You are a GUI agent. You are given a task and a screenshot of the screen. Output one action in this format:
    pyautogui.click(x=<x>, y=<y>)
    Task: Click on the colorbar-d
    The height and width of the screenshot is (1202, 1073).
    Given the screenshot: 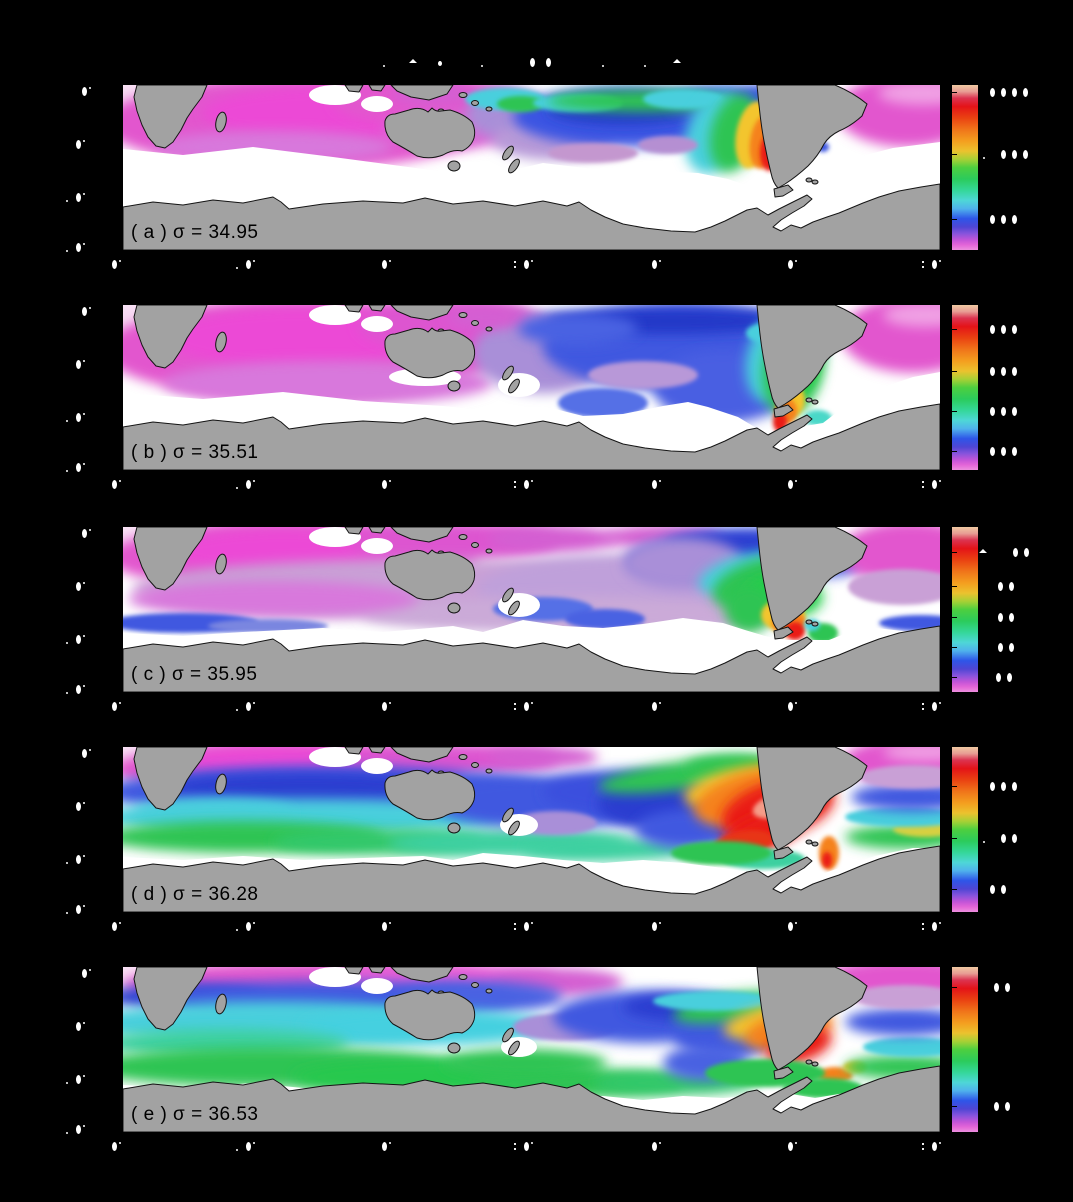 What is the action you would take?
    pyautogui.click(x=965, y=829)
    